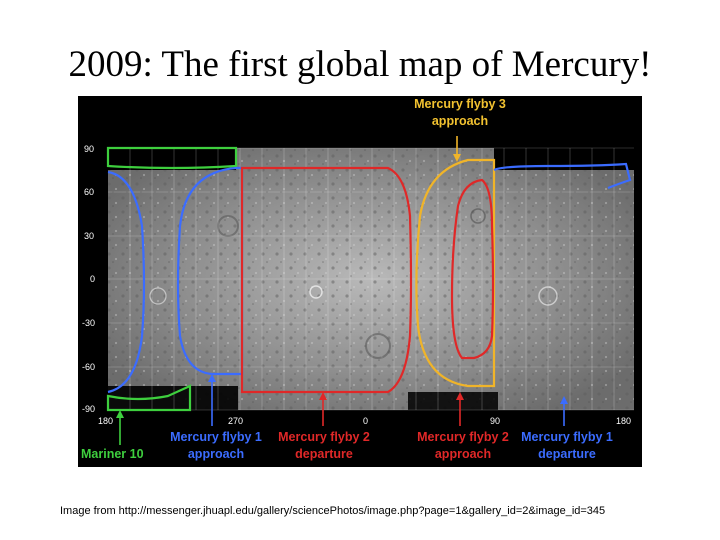 This screenshot has height=540, width=720. I want to click on lon-tick-90: 90, so click(495, 421).